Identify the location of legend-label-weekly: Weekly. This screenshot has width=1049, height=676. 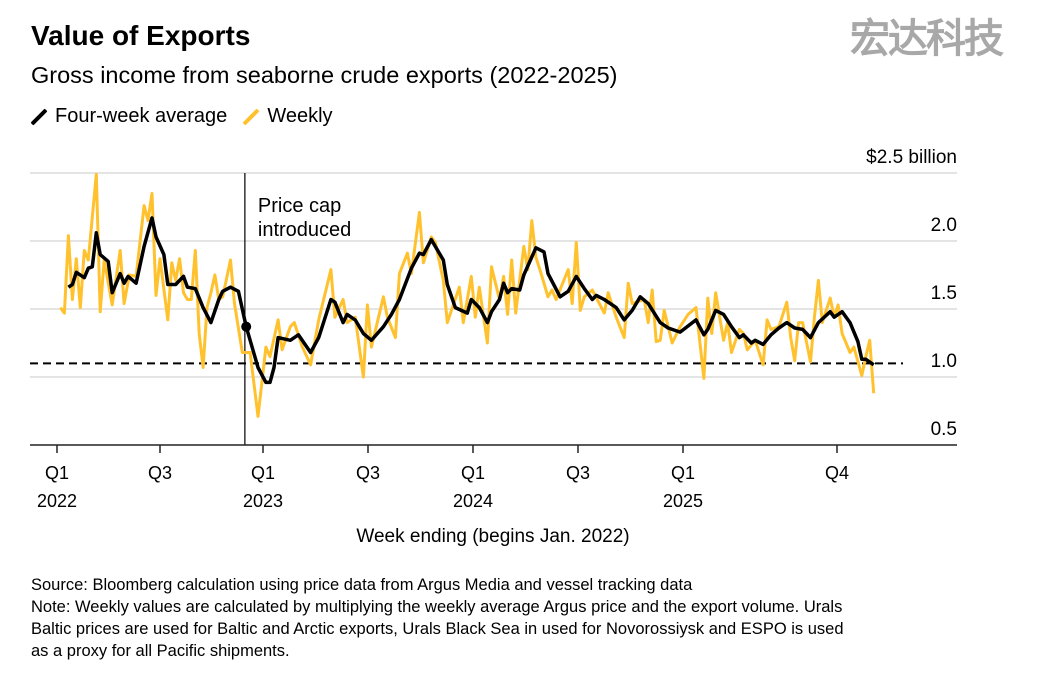
(300, 116).